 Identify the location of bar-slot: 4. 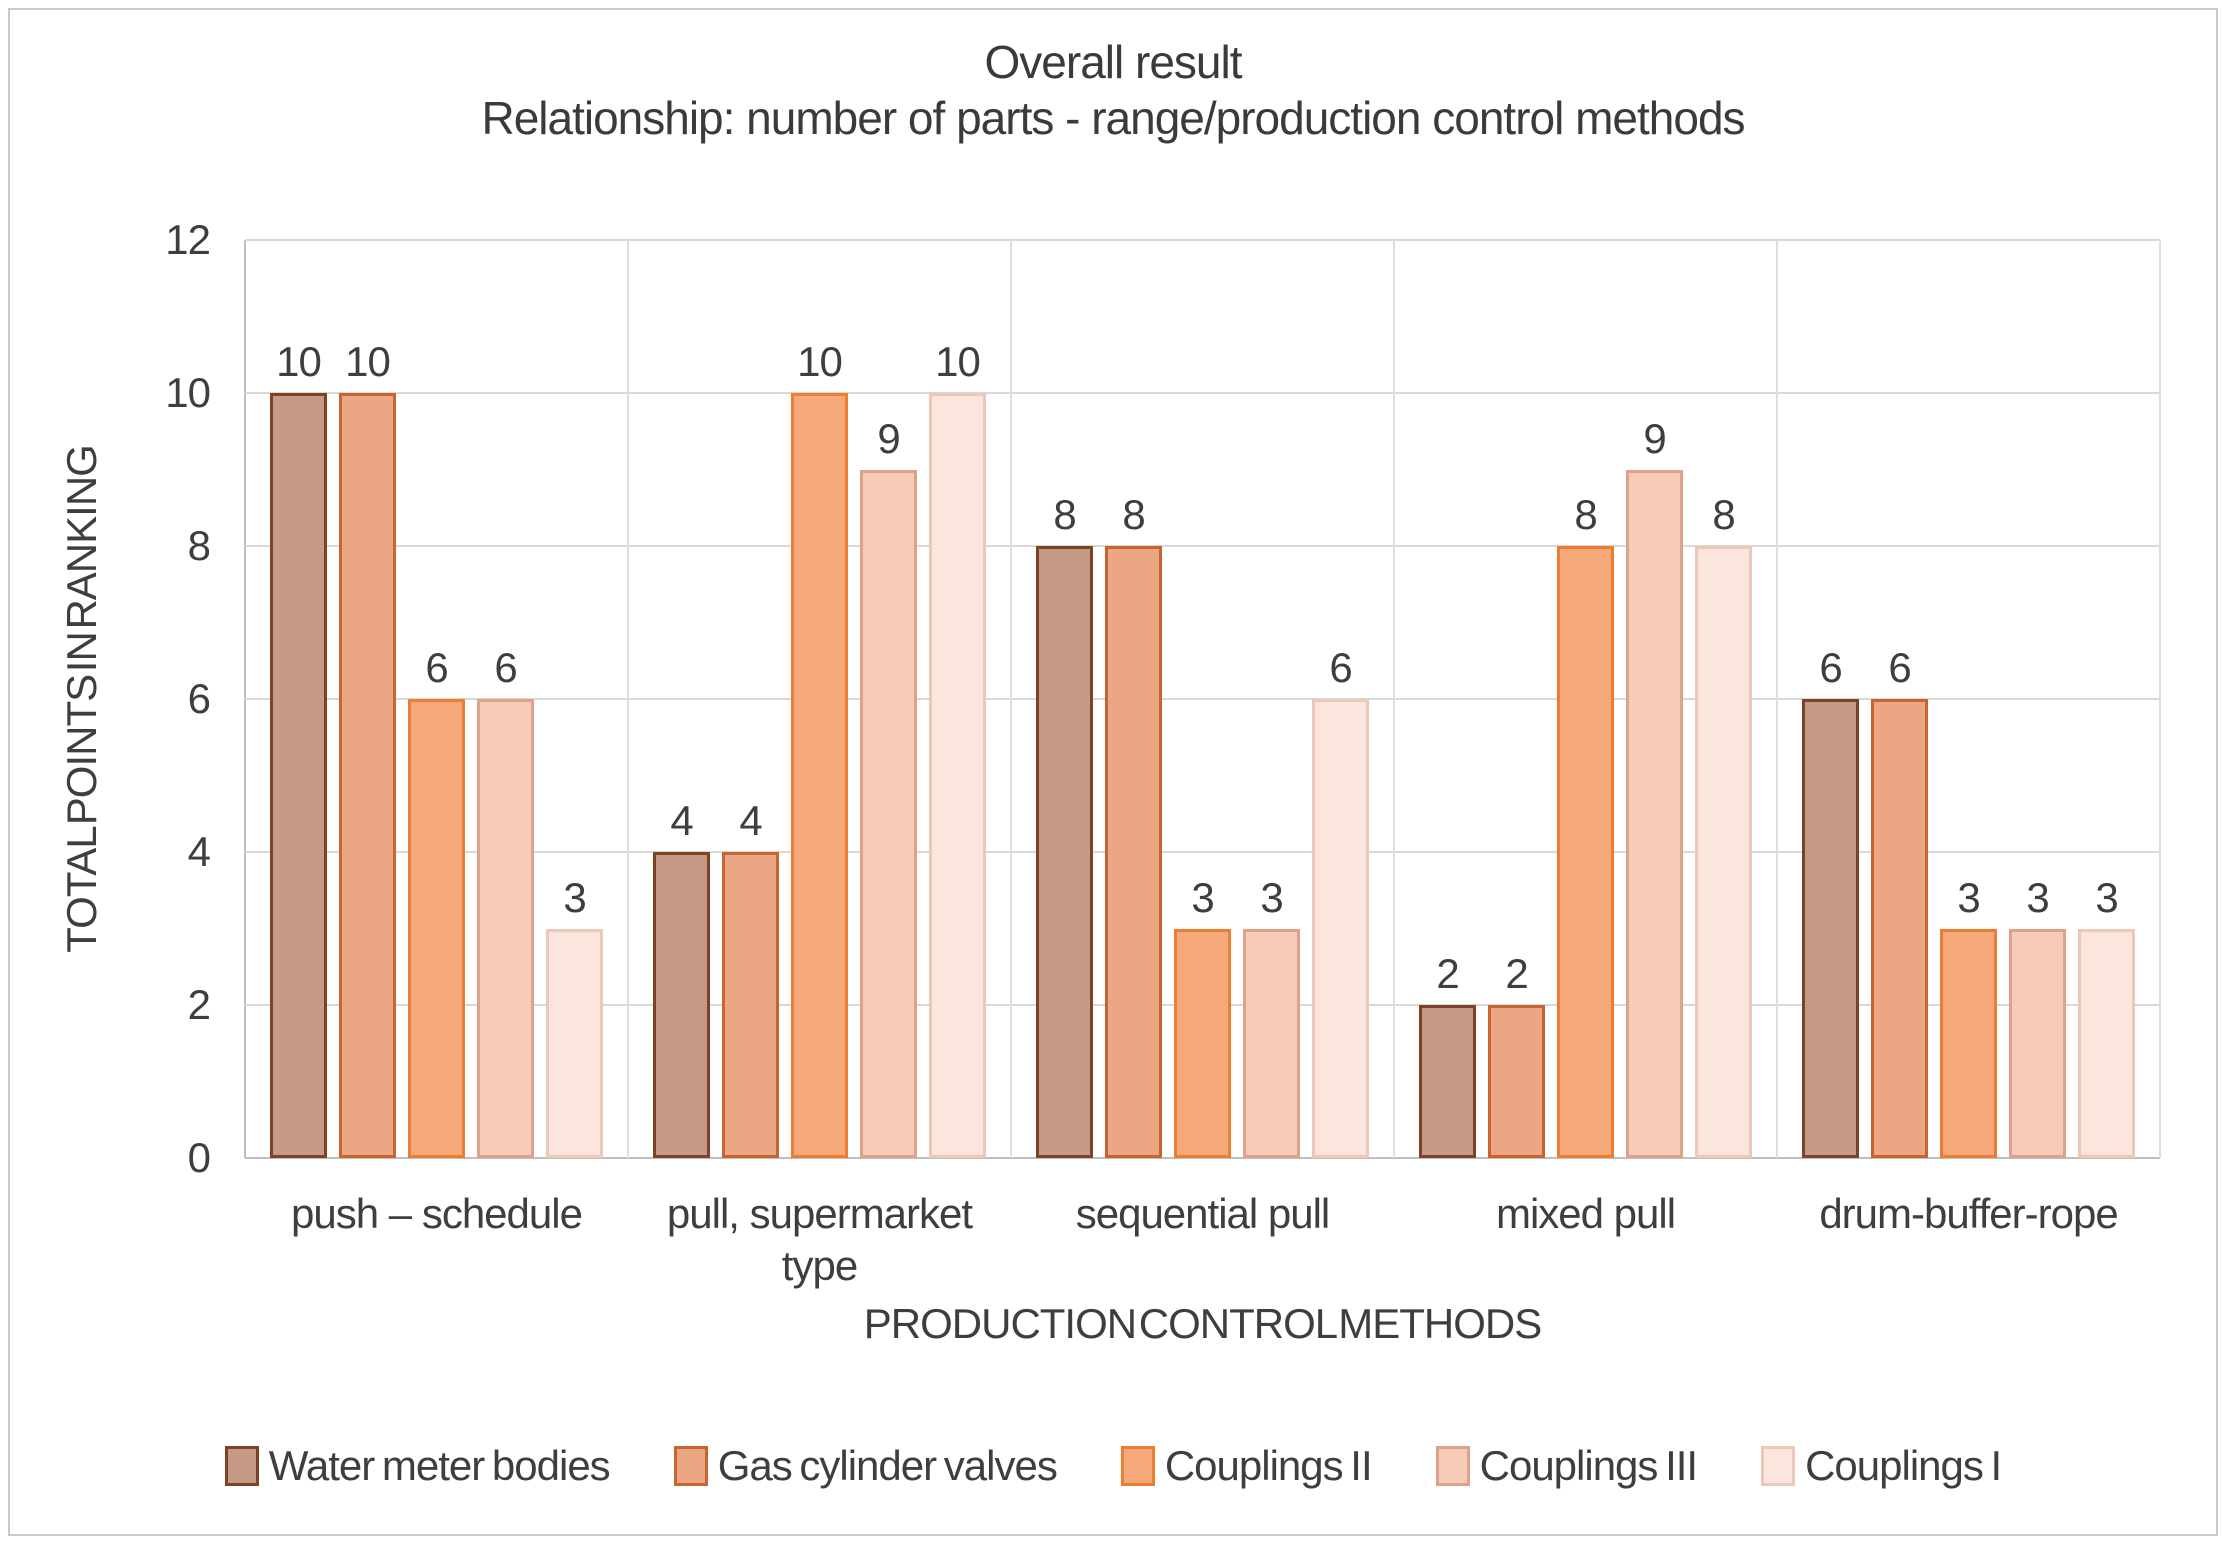
(681, 699).